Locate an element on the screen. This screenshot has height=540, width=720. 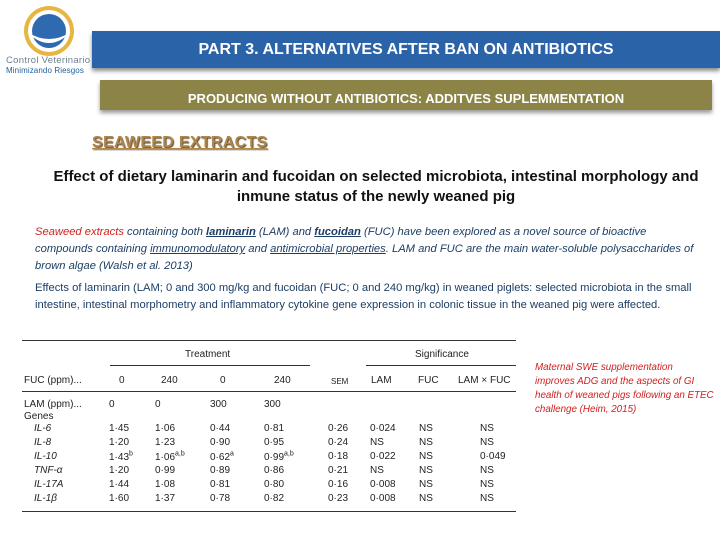
value-superscript: b is located at coordinates (131, 454).